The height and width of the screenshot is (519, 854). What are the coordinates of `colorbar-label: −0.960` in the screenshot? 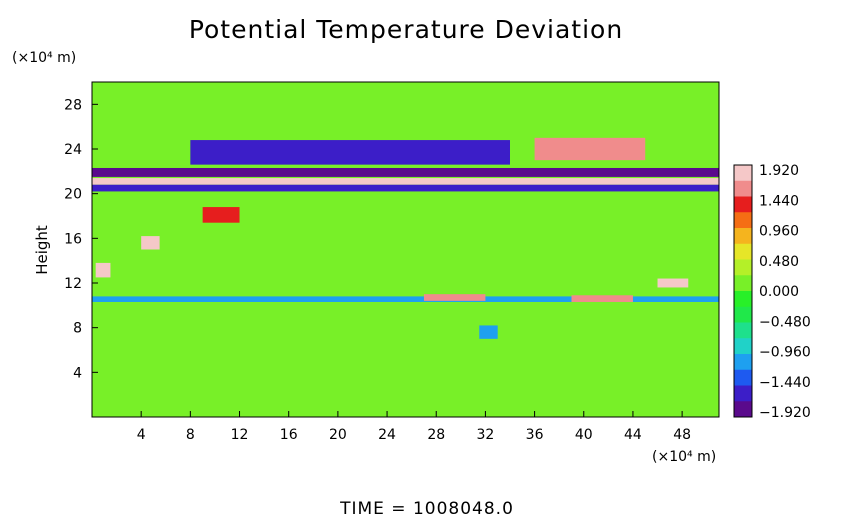 It's located at (785, 353).